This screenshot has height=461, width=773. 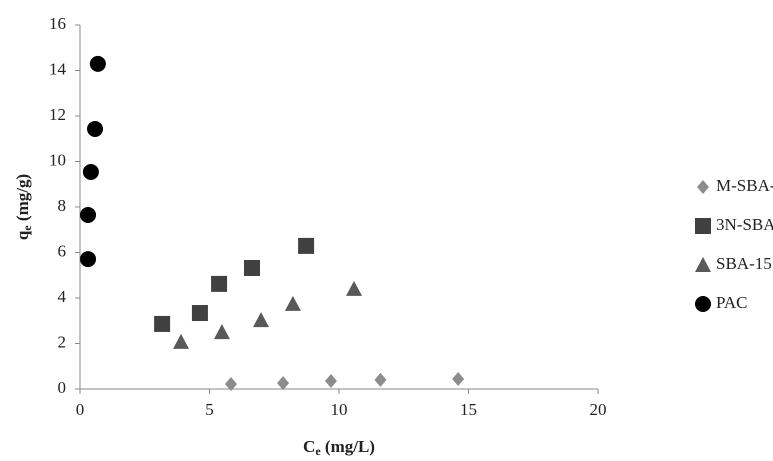 I want to click on y-tick-label: 14, so click(x=58, y=68).